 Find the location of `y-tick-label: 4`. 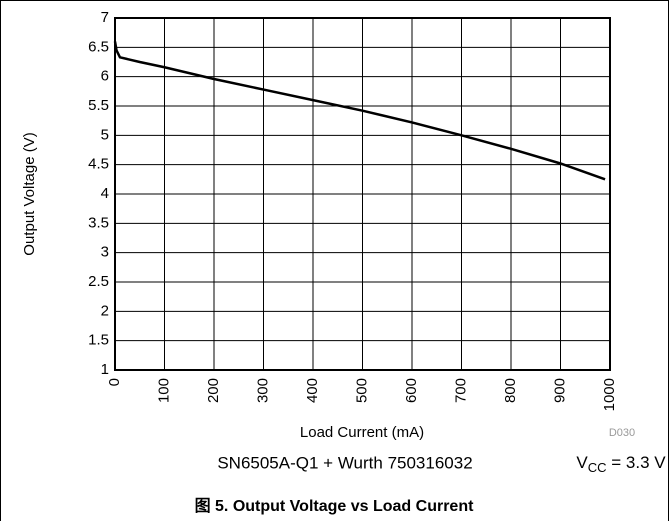

y-tick-label: 4 is located at coordinates (105, 193).